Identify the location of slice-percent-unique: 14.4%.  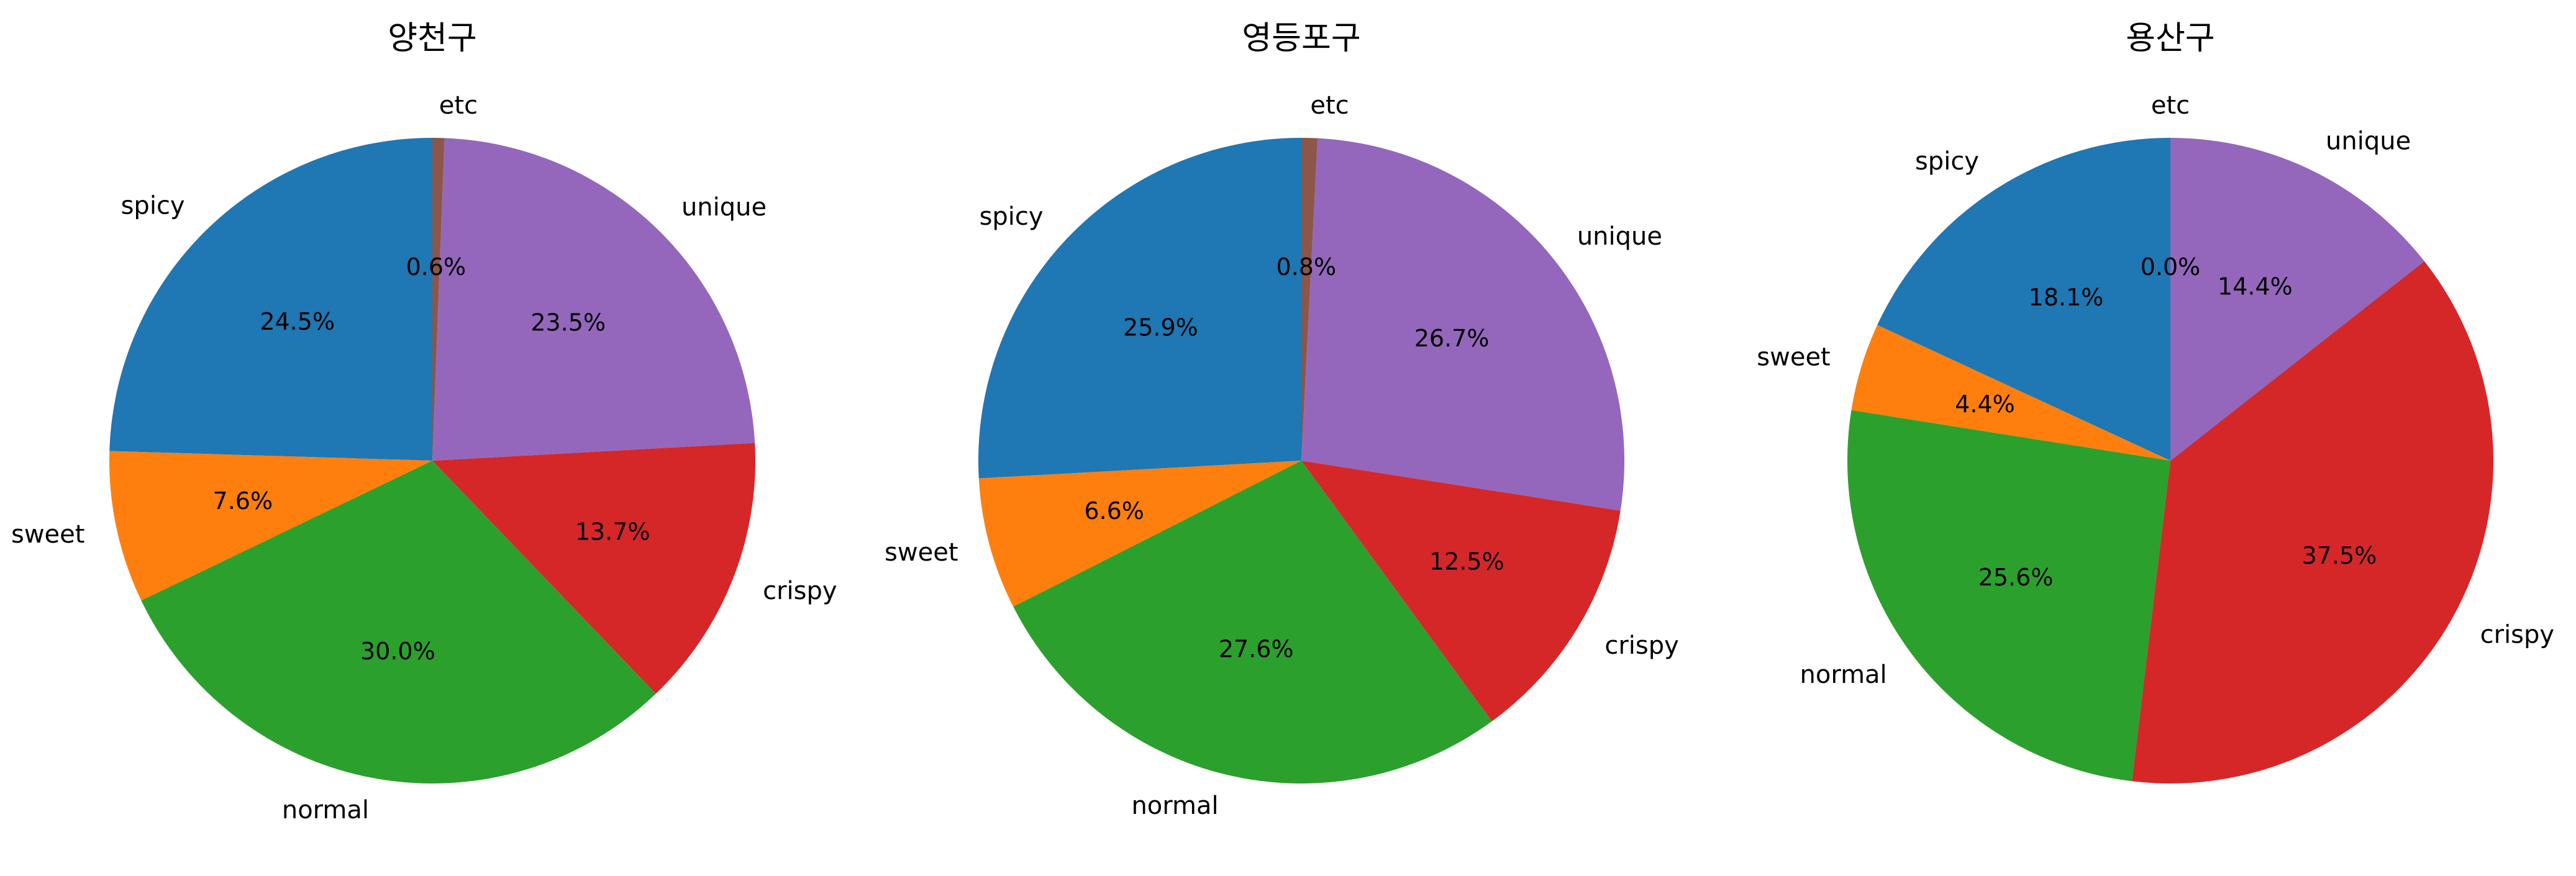
(2255, 286).